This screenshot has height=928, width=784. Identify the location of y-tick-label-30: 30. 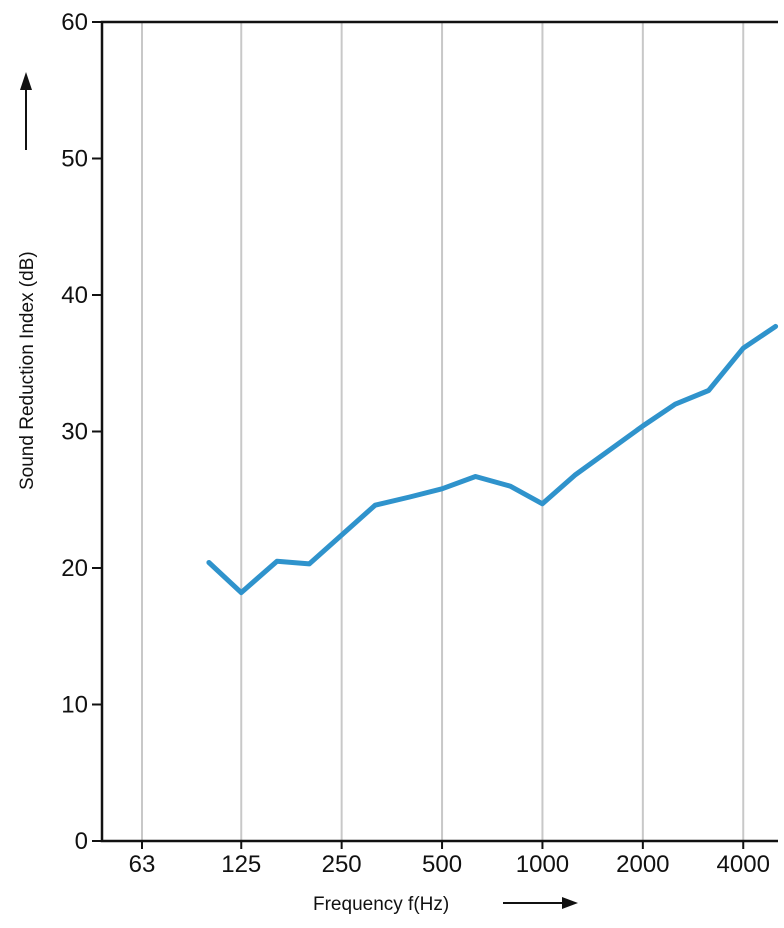
(74, 432).